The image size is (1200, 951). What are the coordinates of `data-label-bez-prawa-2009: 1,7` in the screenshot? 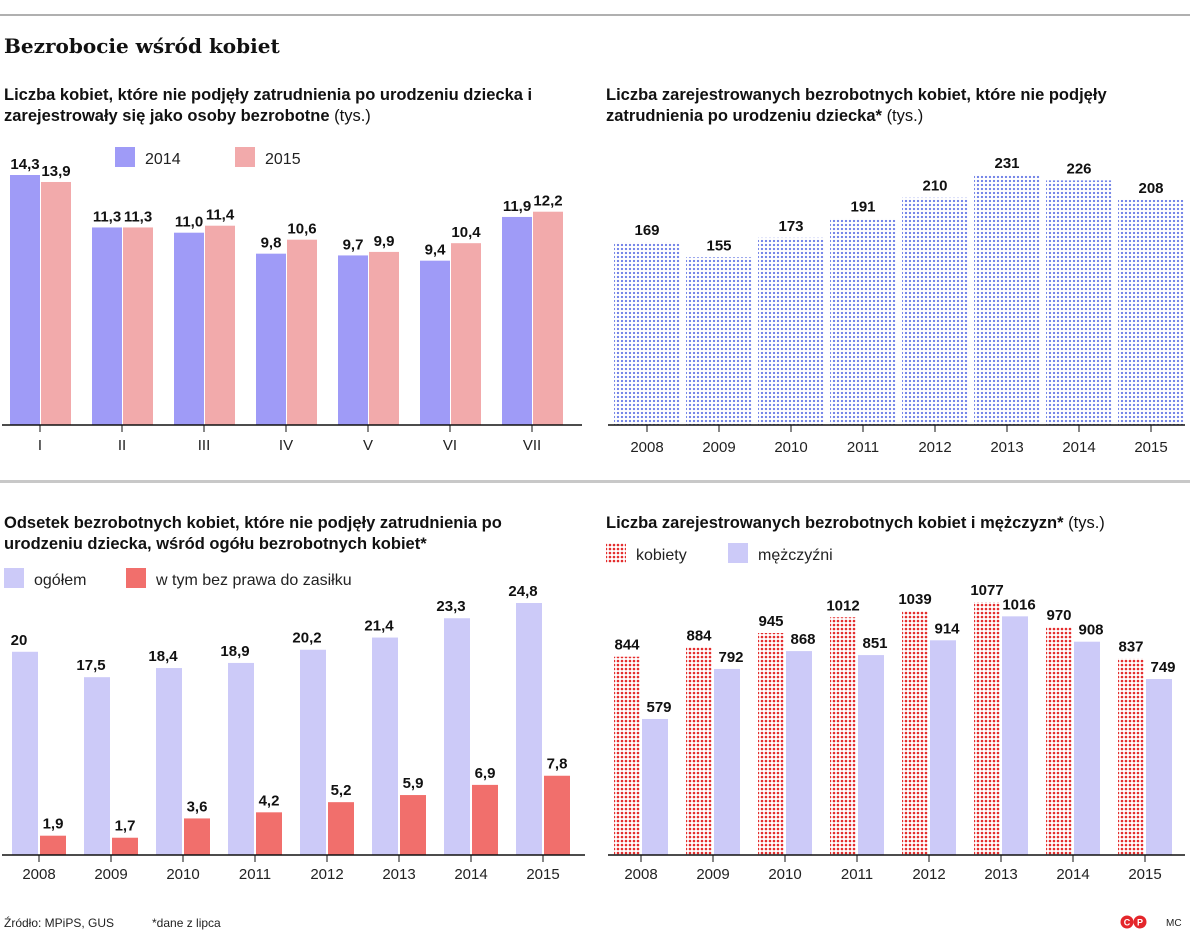 It's located at (125, 826).